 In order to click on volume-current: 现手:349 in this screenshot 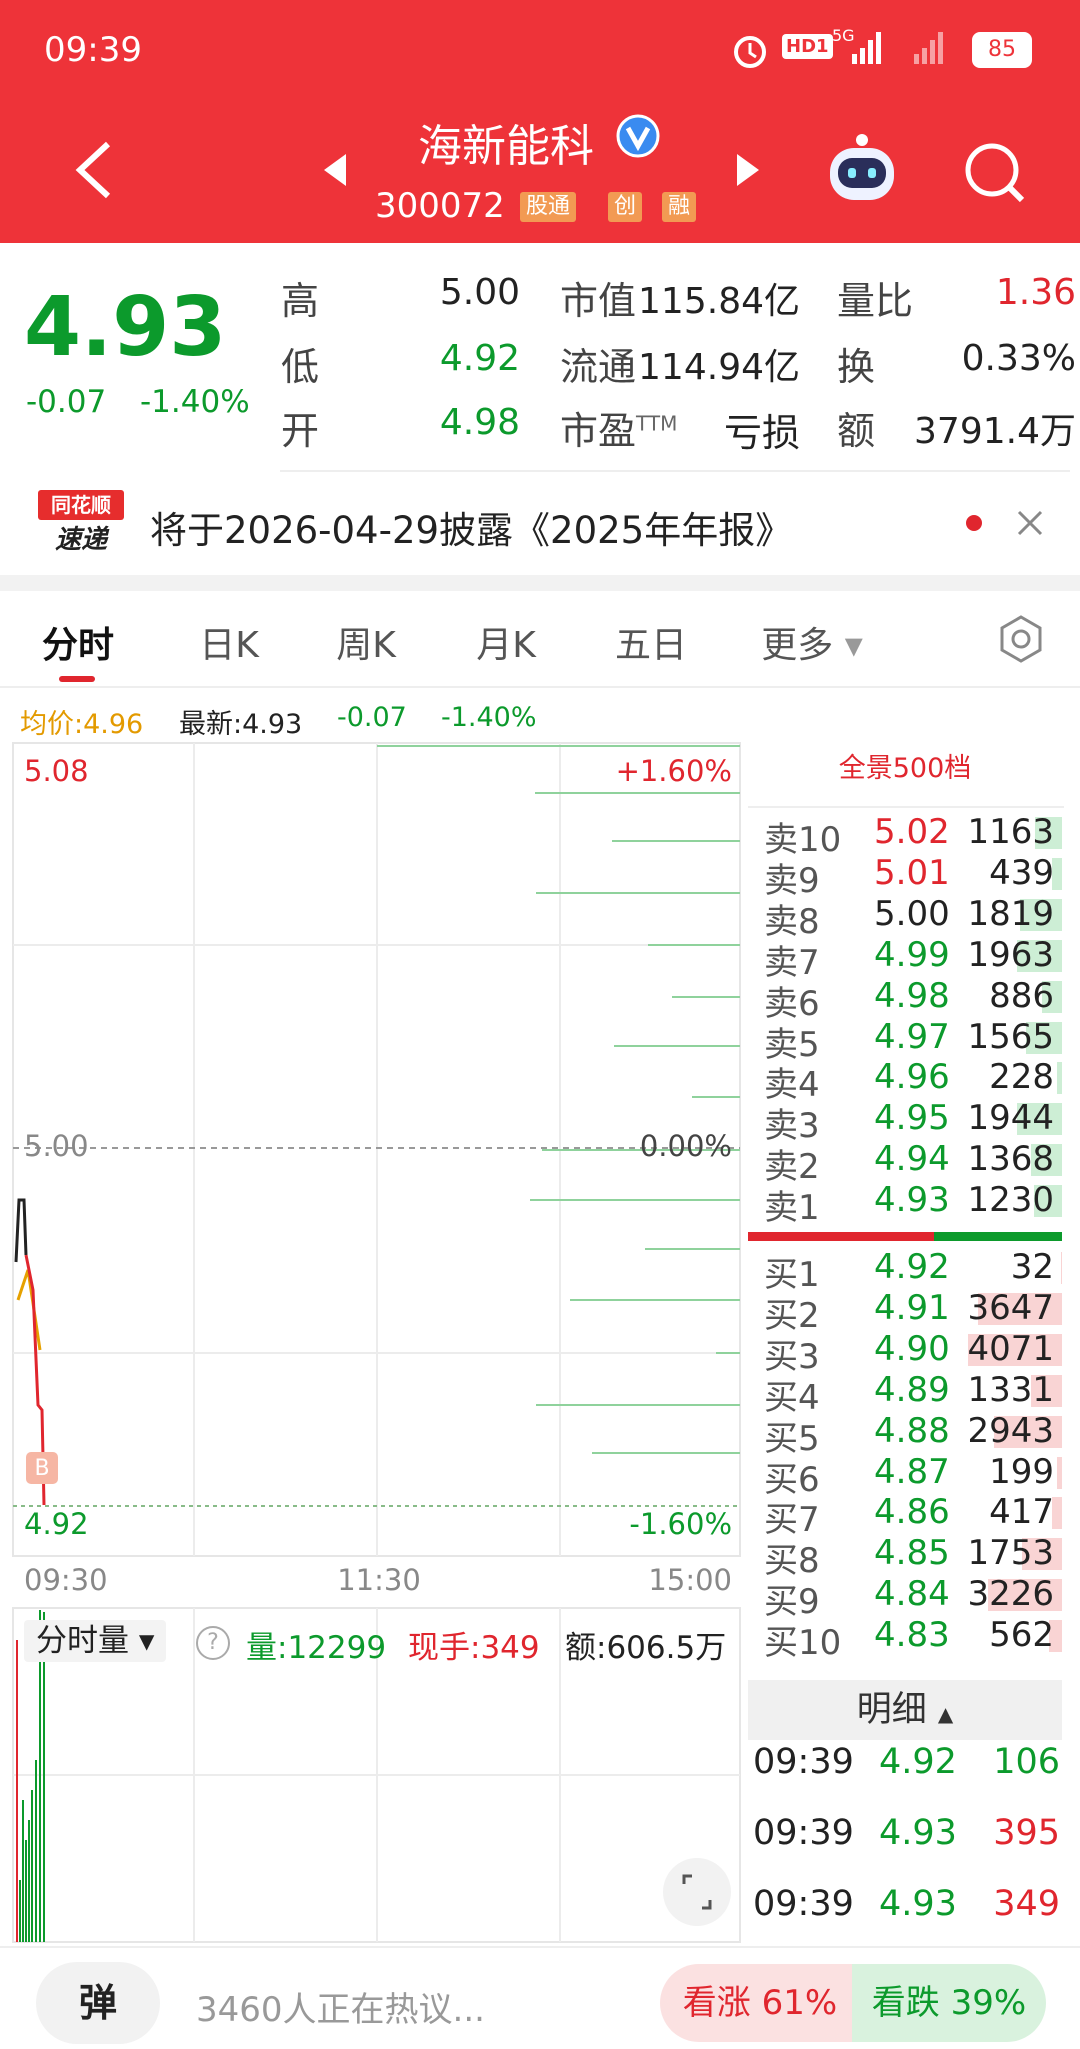, I will do `click(474, 1648)`.